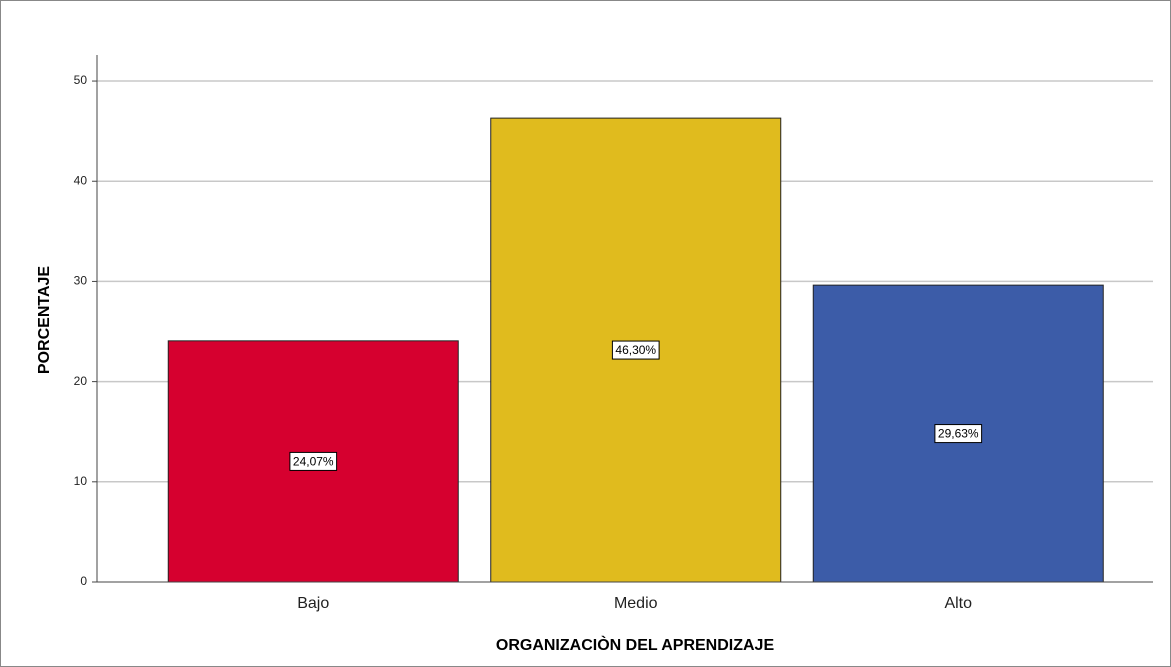 The height and width of the screenshot is (667, 1171). I want to click on y-tick-label: 50, so click(81, 80).